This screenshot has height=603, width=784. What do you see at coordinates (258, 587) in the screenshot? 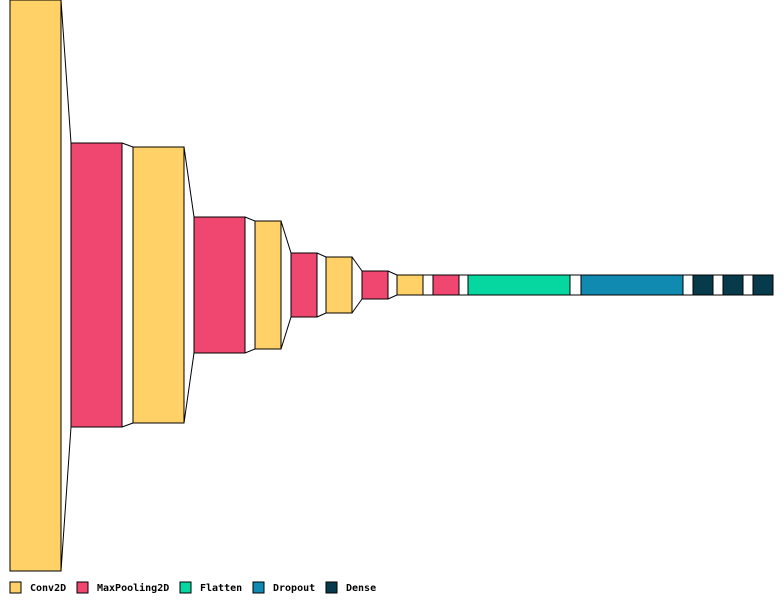
I see `legend-swatch-dropout` at bounding box center [258, 587].